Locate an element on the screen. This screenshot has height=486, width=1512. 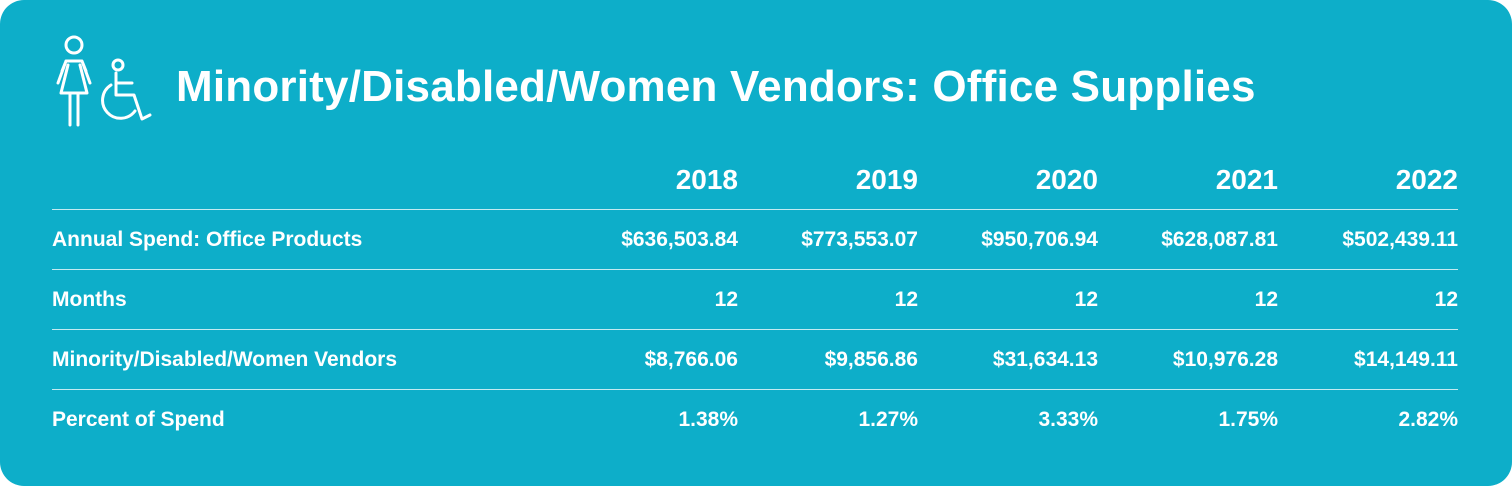
table-cell: $8,766.06 is located at coordinates (648, 359).